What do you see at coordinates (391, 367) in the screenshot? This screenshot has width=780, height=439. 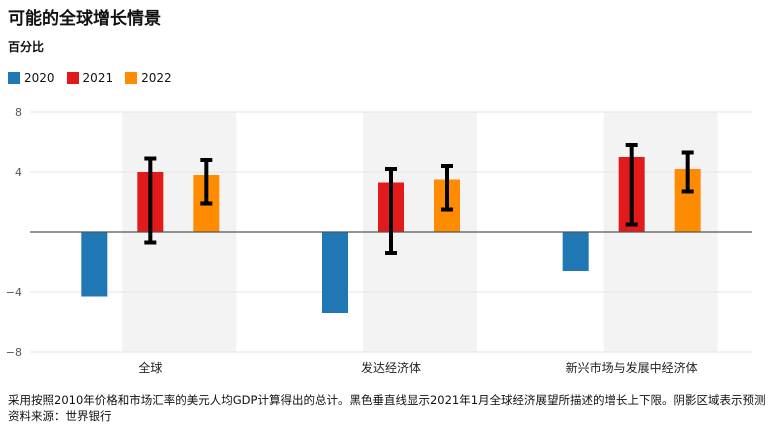 I see `x-category-label-1: 发达经济体` at bounding box center [391, 367].